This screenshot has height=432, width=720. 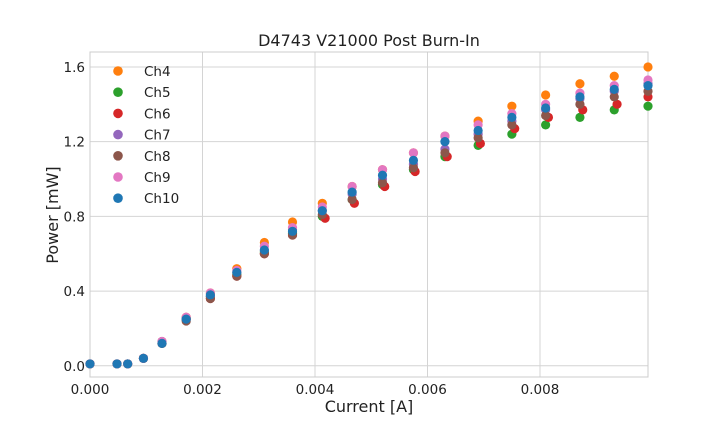 I want to click on legend-label: Ch5, so click(x=157, y=93).